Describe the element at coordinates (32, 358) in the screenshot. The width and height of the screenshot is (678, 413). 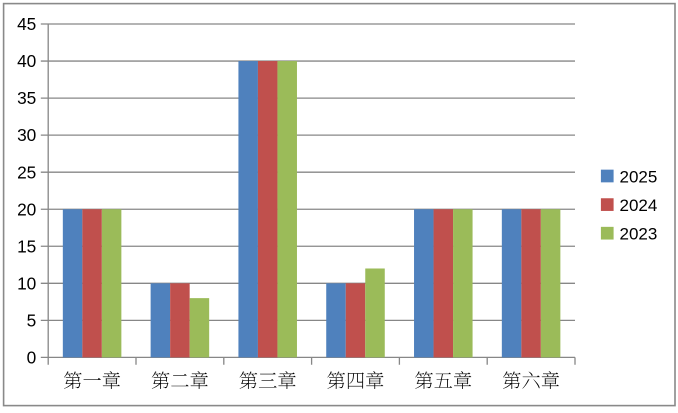
I see `svg-text: 0` at that location.